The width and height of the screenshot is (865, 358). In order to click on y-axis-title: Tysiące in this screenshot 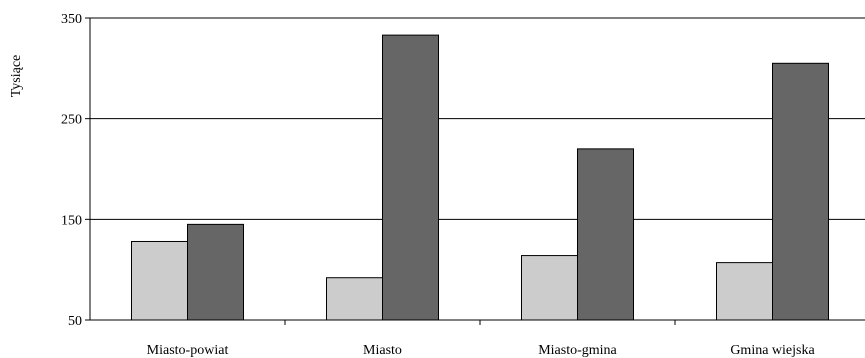, I will do `click(16, 76)`.